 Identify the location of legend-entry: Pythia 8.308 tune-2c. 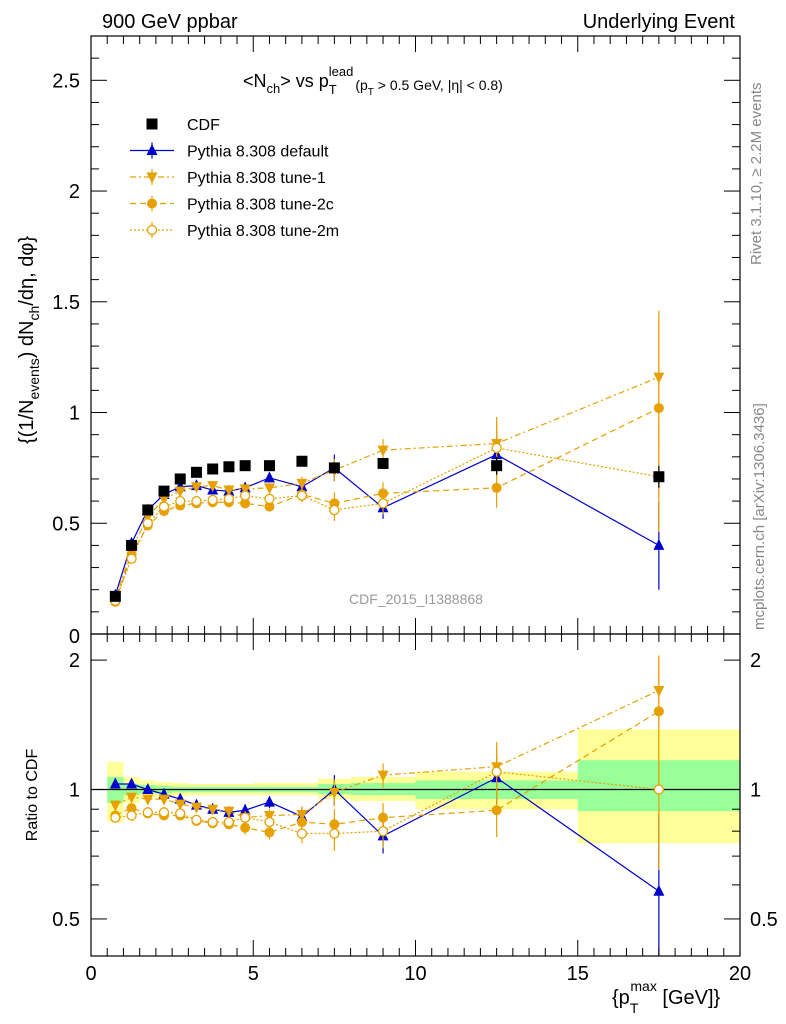
(232, 204).